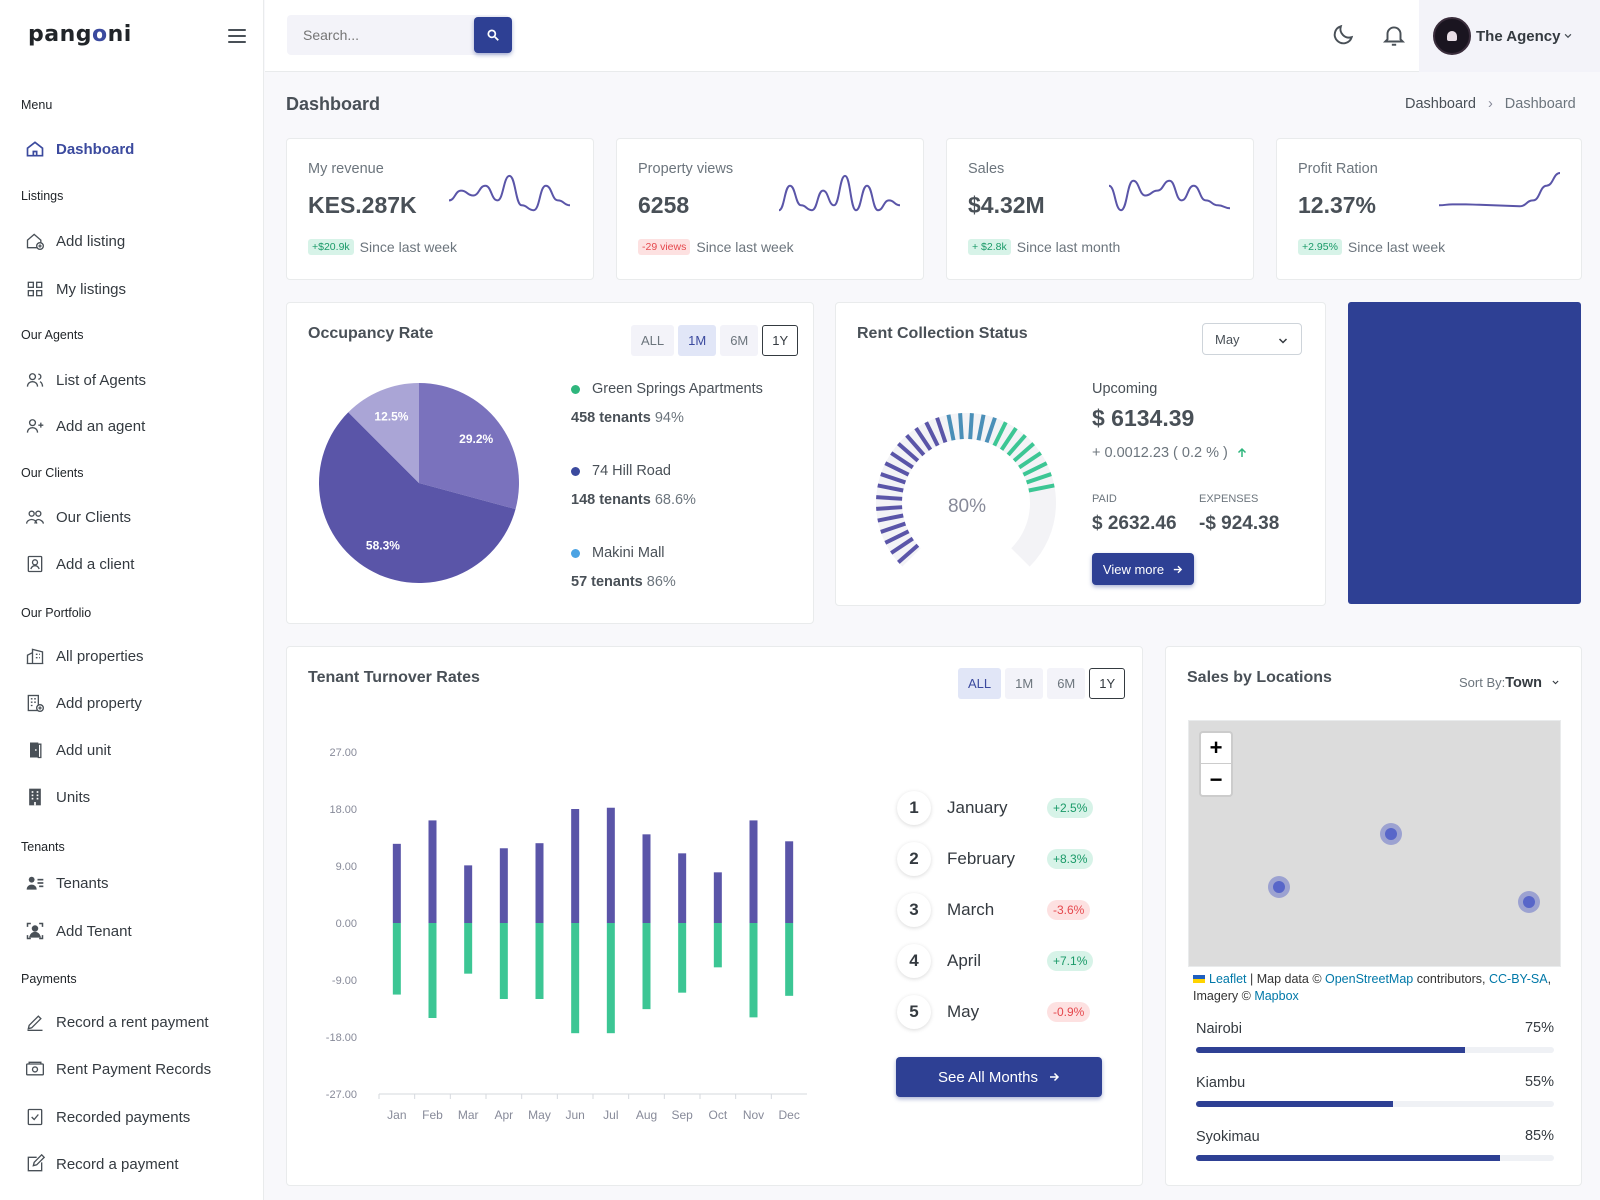  Describe the element at coordinates (994, 1012) in the screenshot. I see `month-row: 5 May -0.9%` at that location.